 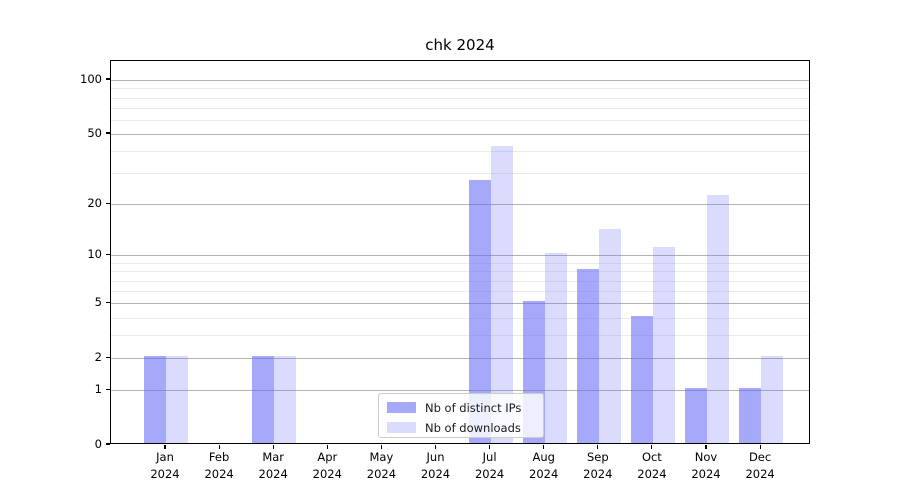 I want to click on x-tick-label: Aug 2024, so click(x=544, y=465).